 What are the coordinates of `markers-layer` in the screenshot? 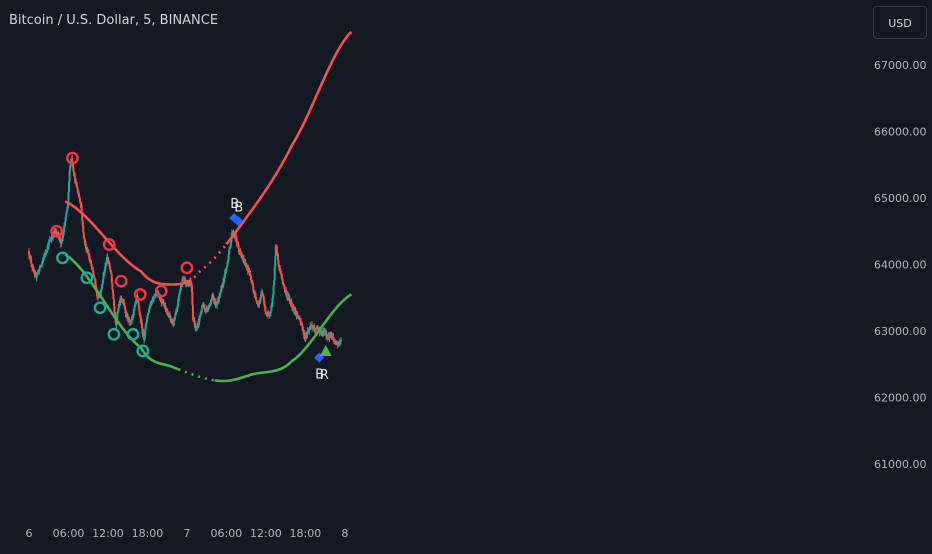 It's located at (122, 254).